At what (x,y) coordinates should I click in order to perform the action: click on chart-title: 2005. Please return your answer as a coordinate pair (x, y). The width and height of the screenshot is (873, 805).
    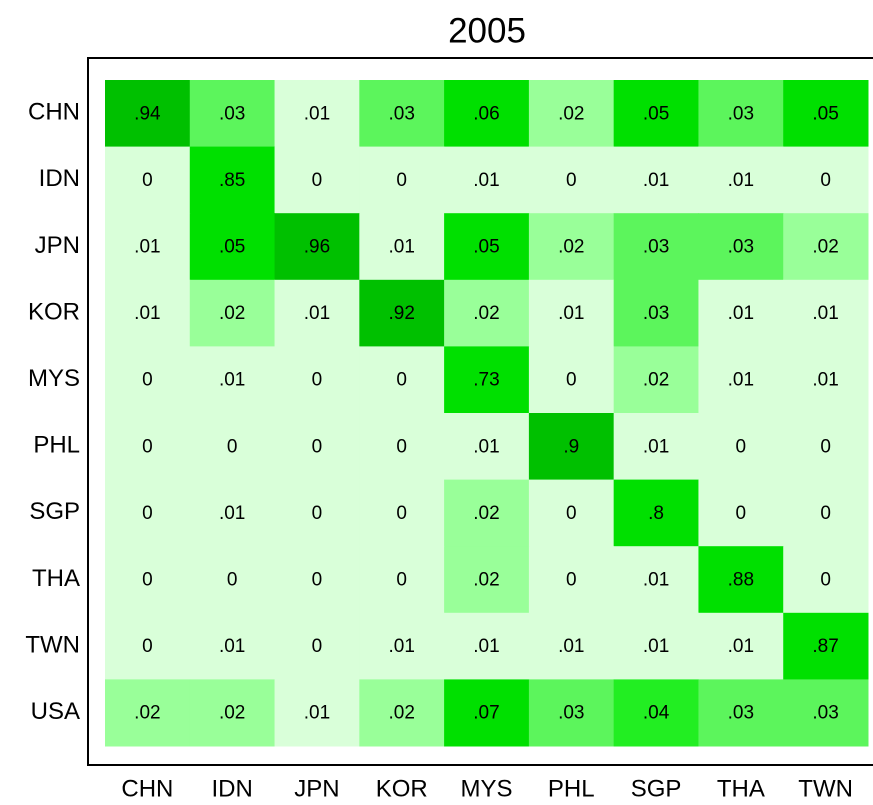
    Looking at the image, I should click on (487, 30).